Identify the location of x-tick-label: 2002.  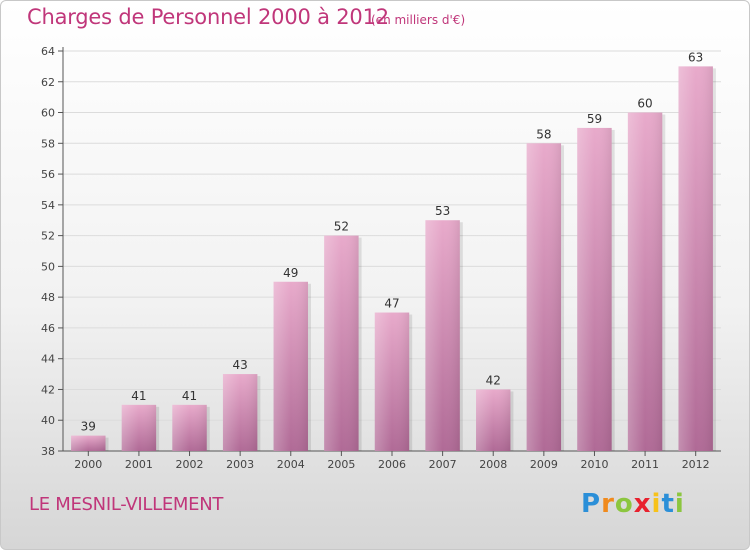
(190, 464).